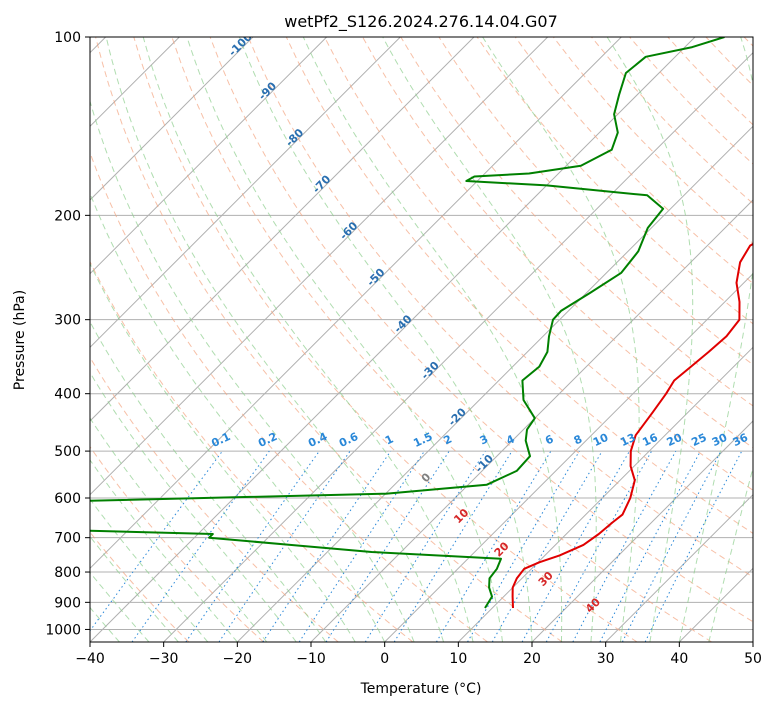 This screenshot has width=775, height=708. Describe the element at coordinates (238, 659) in the screenshot. I see `x-tick-label: −20` at that location.